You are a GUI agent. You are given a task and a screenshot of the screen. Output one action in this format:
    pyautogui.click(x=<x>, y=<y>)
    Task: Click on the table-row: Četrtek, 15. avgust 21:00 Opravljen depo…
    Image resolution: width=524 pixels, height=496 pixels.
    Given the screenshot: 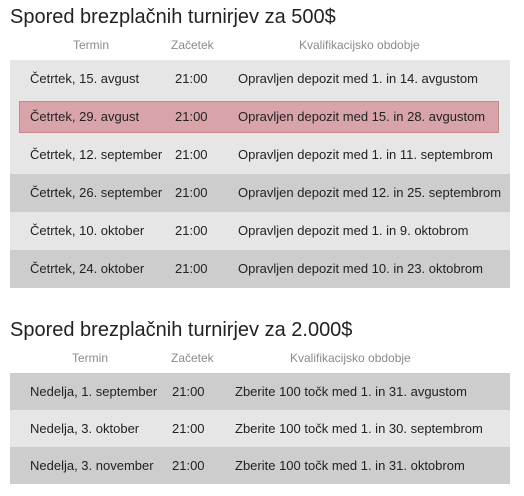 What is the action you would take?
    pyautogui.click(x=260, y=79)
    